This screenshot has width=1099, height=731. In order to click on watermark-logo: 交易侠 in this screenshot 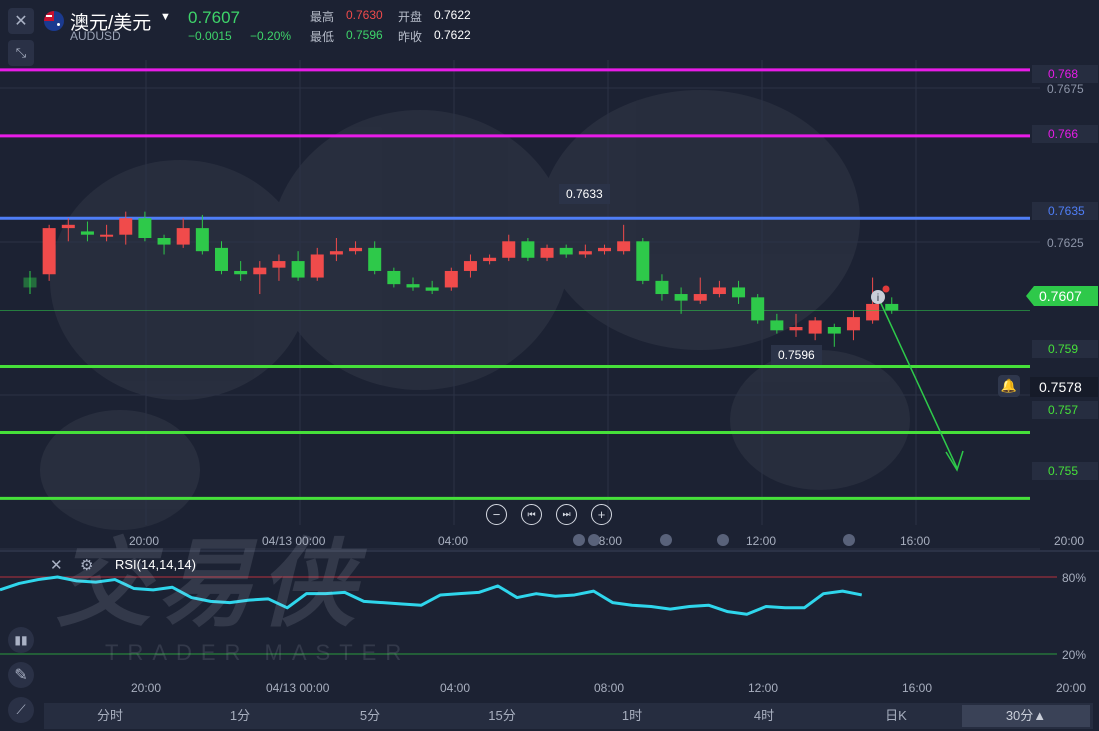, I will do `click(208, 584)`.